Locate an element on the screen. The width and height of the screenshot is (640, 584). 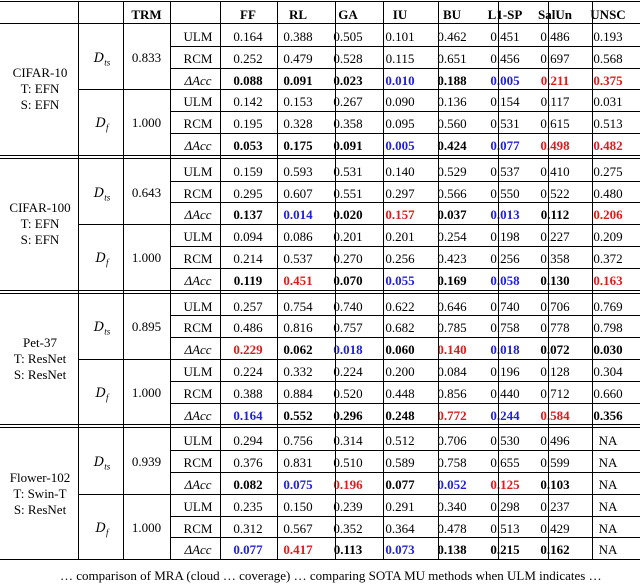
value-cell: 0.070 is located at coordinates (348, 280).